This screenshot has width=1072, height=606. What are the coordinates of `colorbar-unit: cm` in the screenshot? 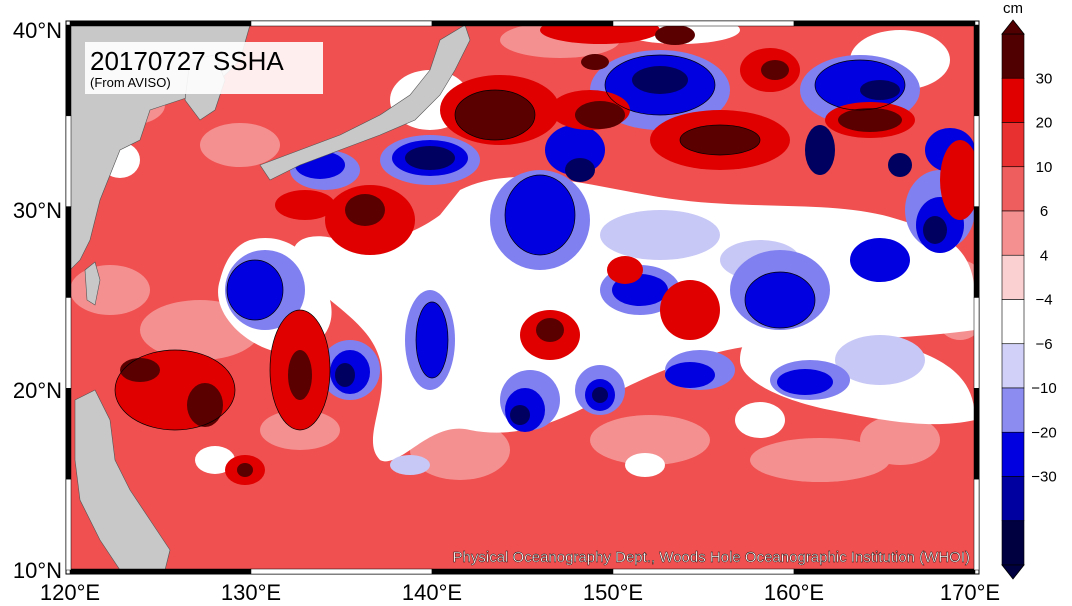 It's located at (1013, 8).